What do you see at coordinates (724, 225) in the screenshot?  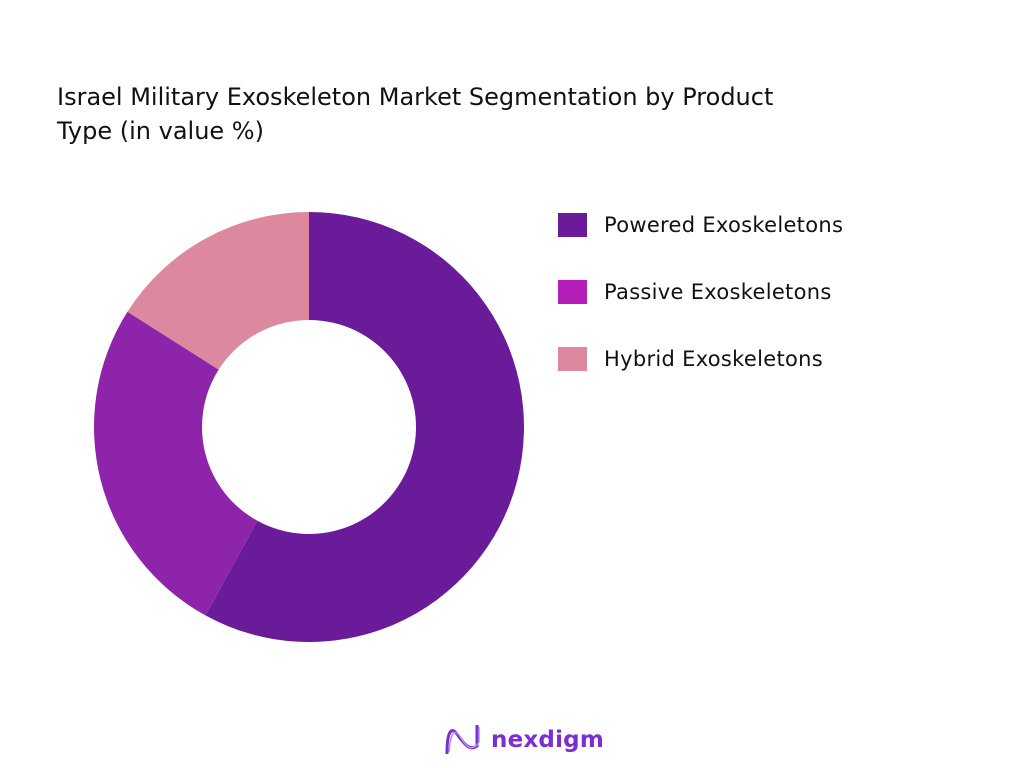 I see `legend-label: Powered Exoskeletons` at bounding box center [724, 225].